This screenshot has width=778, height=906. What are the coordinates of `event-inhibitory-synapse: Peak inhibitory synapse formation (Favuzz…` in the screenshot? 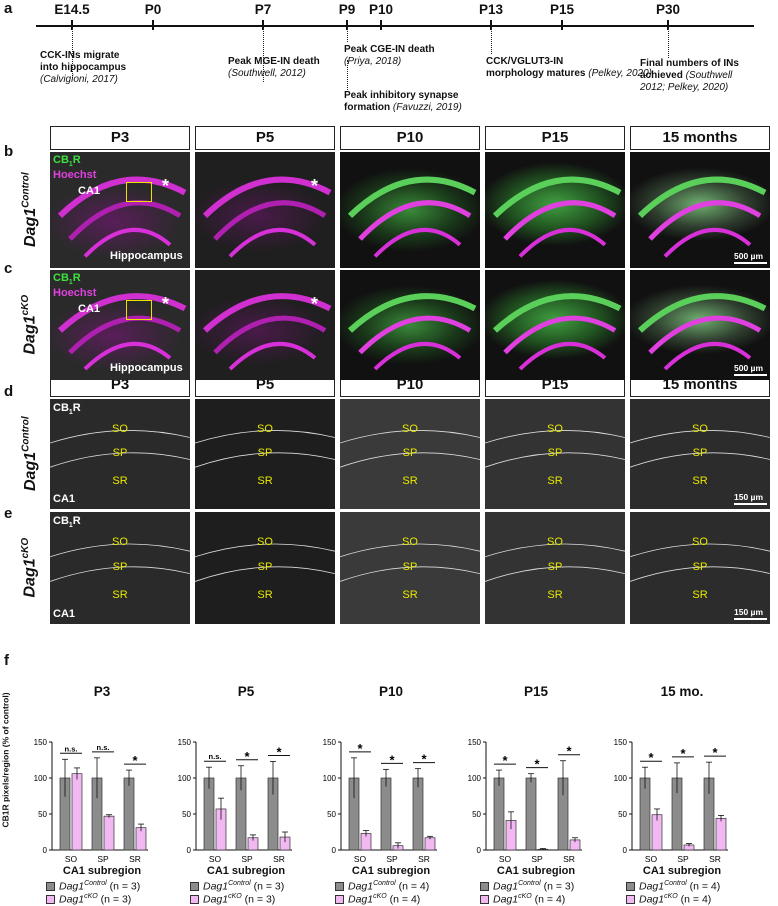 It's located at (403, 101).